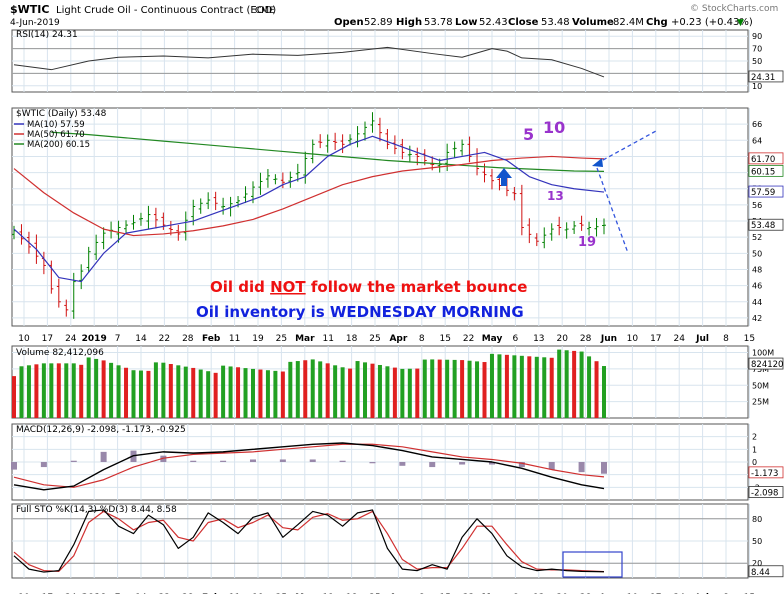 The height and width of the screenshot is (598, 784). Describe the element at coordinates (562, 339) in the screenshot. I see `x-tick-label-upper-23: 20` at that location.